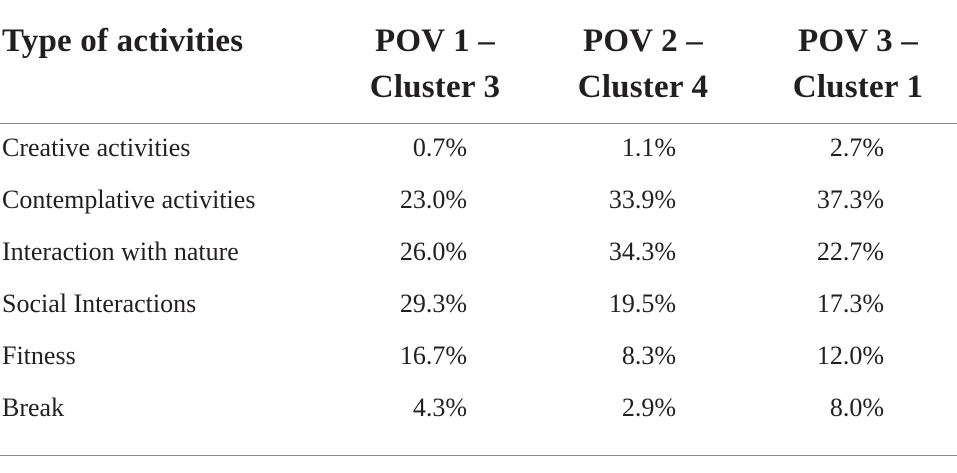 The width and height of the screenshot is (957, 473). Describe the element at coordinates (850, 355) in the screenshot. I see `cell-pov3: 12.0%` at that location.